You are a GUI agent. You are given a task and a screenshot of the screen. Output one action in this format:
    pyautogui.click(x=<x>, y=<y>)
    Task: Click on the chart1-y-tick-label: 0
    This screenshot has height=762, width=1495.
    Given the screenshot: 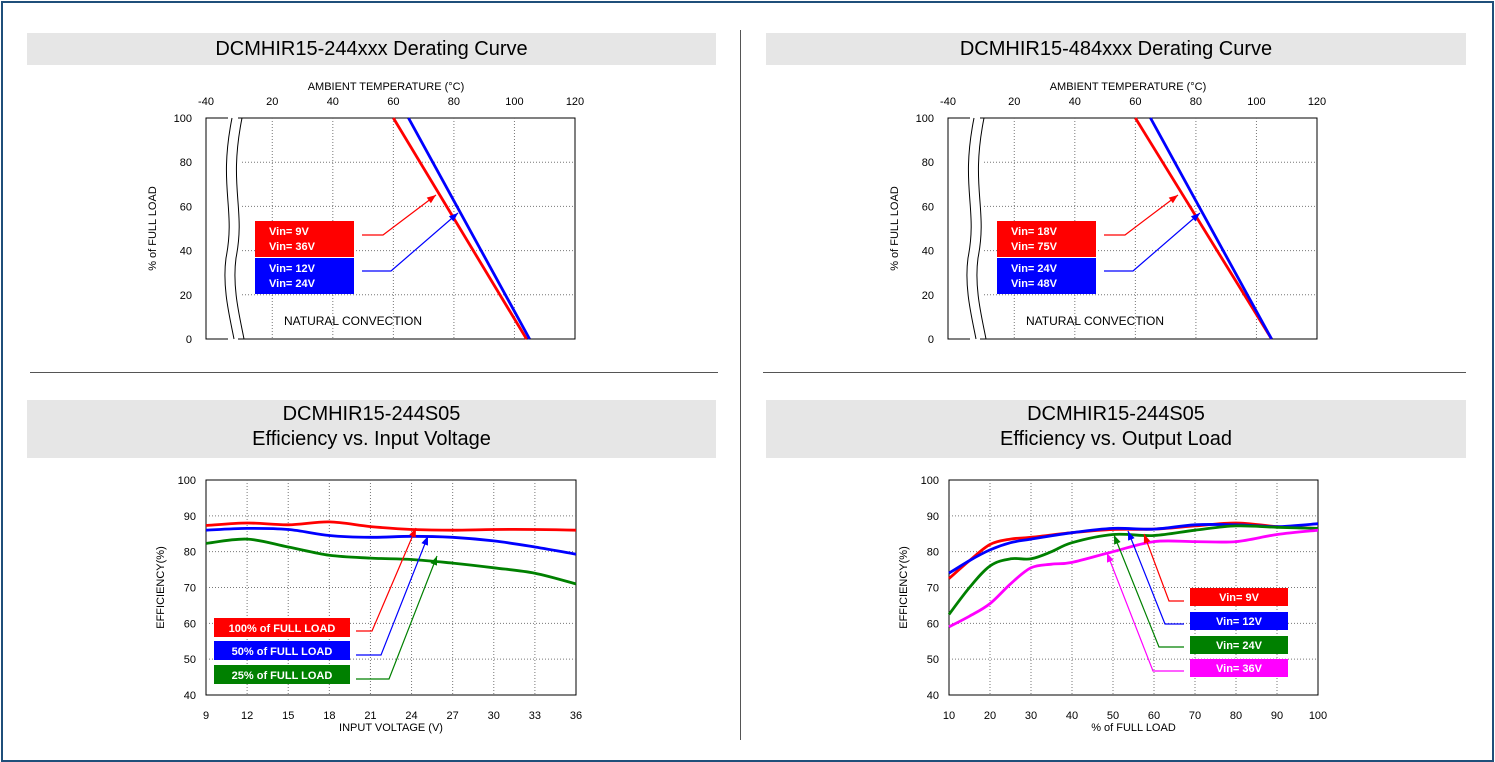 What is the action you would take?
    pyautogui.click(x=189, y=340)
    